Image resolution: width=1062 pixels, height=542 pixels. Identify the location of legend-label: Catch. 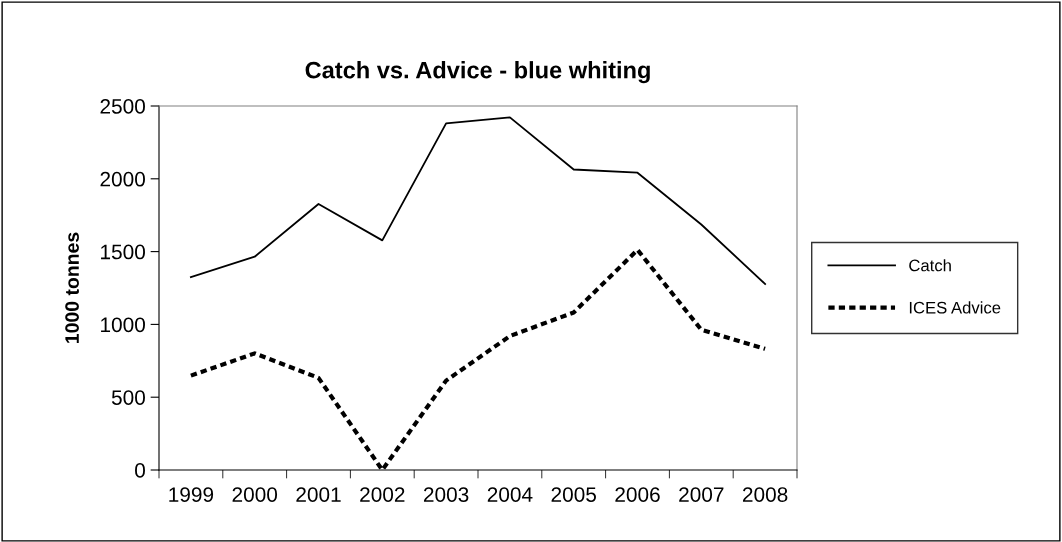
(930, 265).